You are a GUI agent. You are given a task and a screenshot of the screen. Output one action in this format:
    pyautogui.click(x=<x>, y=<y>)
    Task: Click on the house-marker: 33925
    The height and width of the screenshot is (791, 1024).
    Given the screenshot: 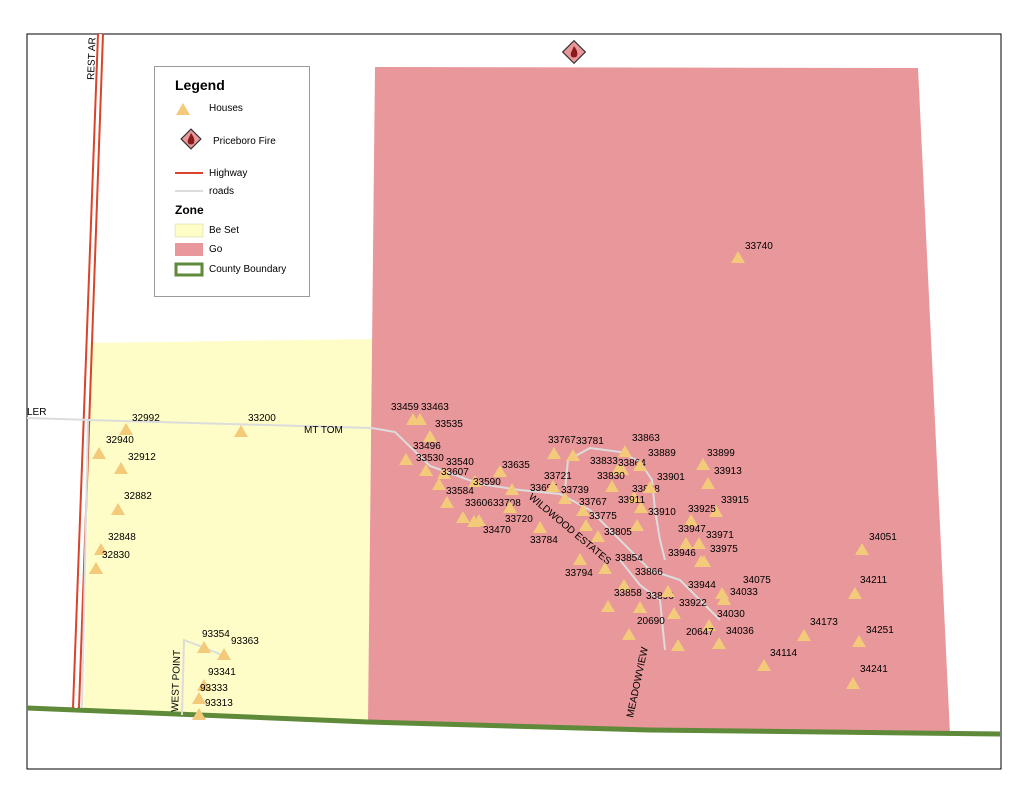 What is the action you would take?
    pyautogui.click(x=700, y=515)
    